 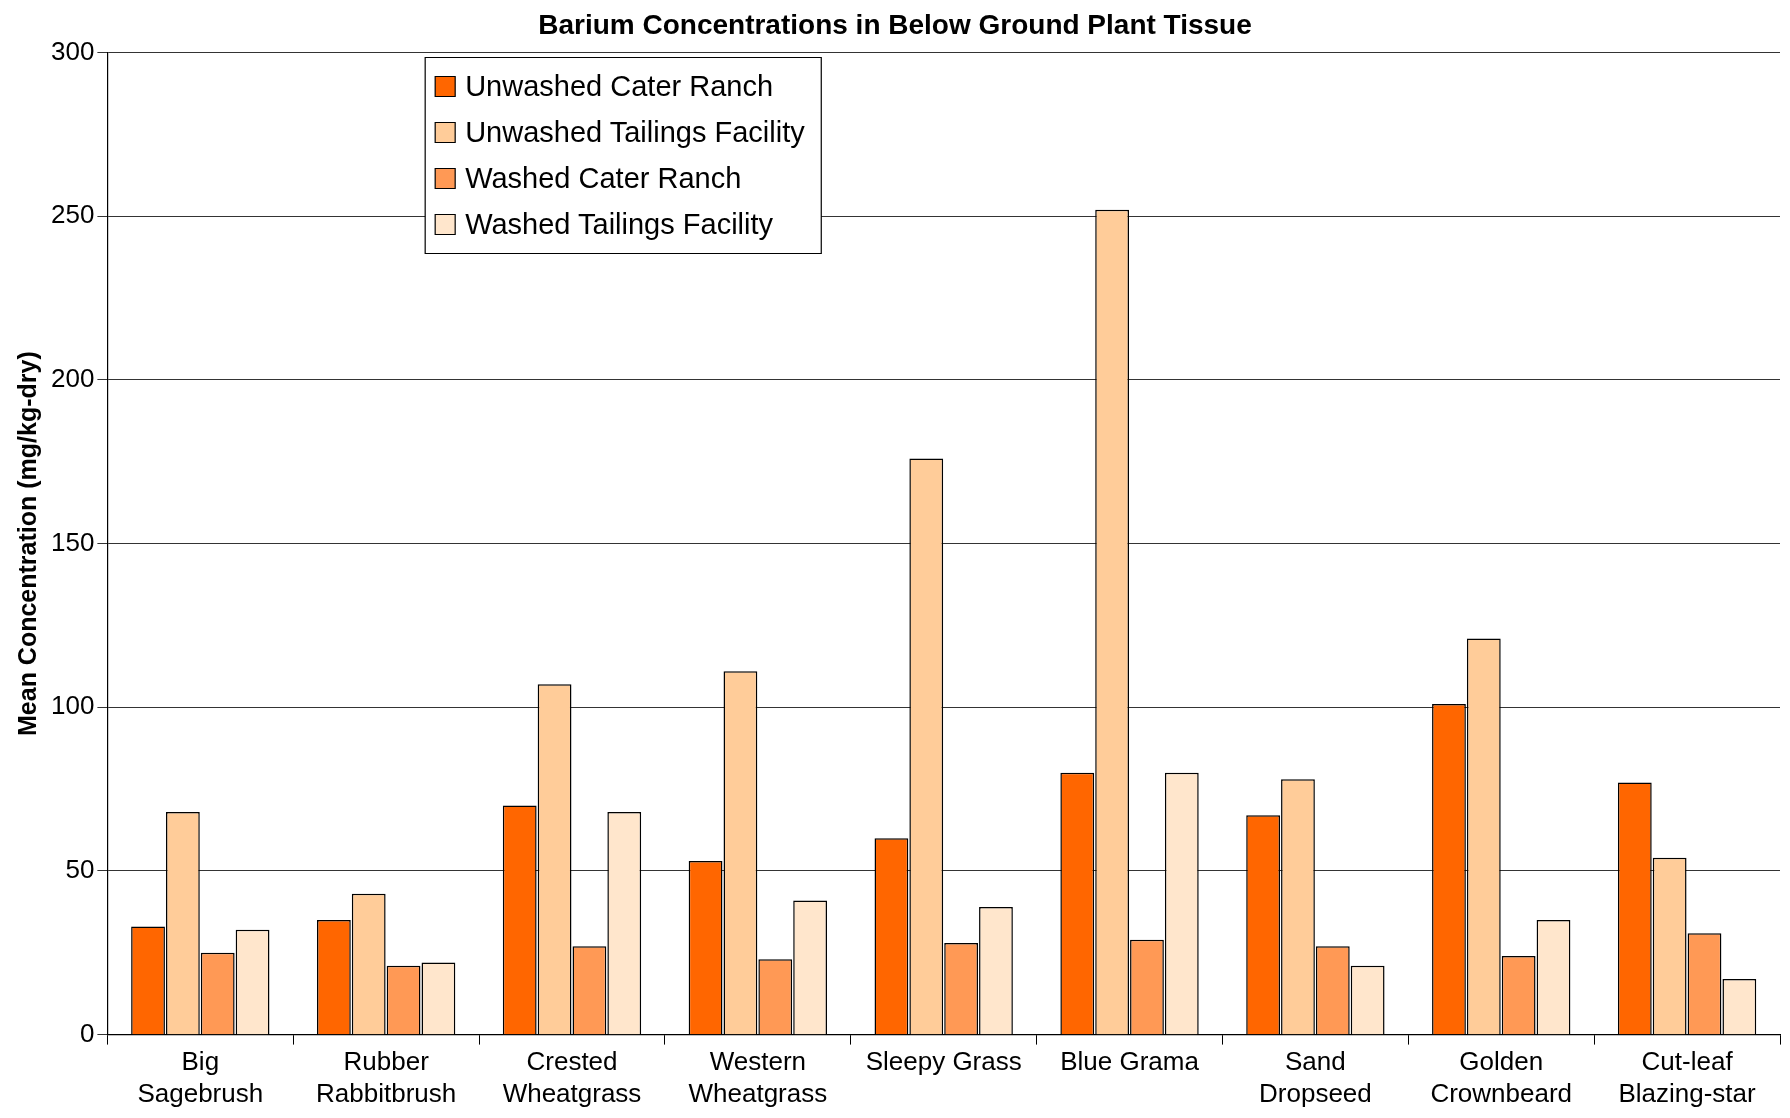 What do you see at coordinates (80, 869) in the screenshot?
I see `y-tick-label: 50` at bounding box center [80, 869].